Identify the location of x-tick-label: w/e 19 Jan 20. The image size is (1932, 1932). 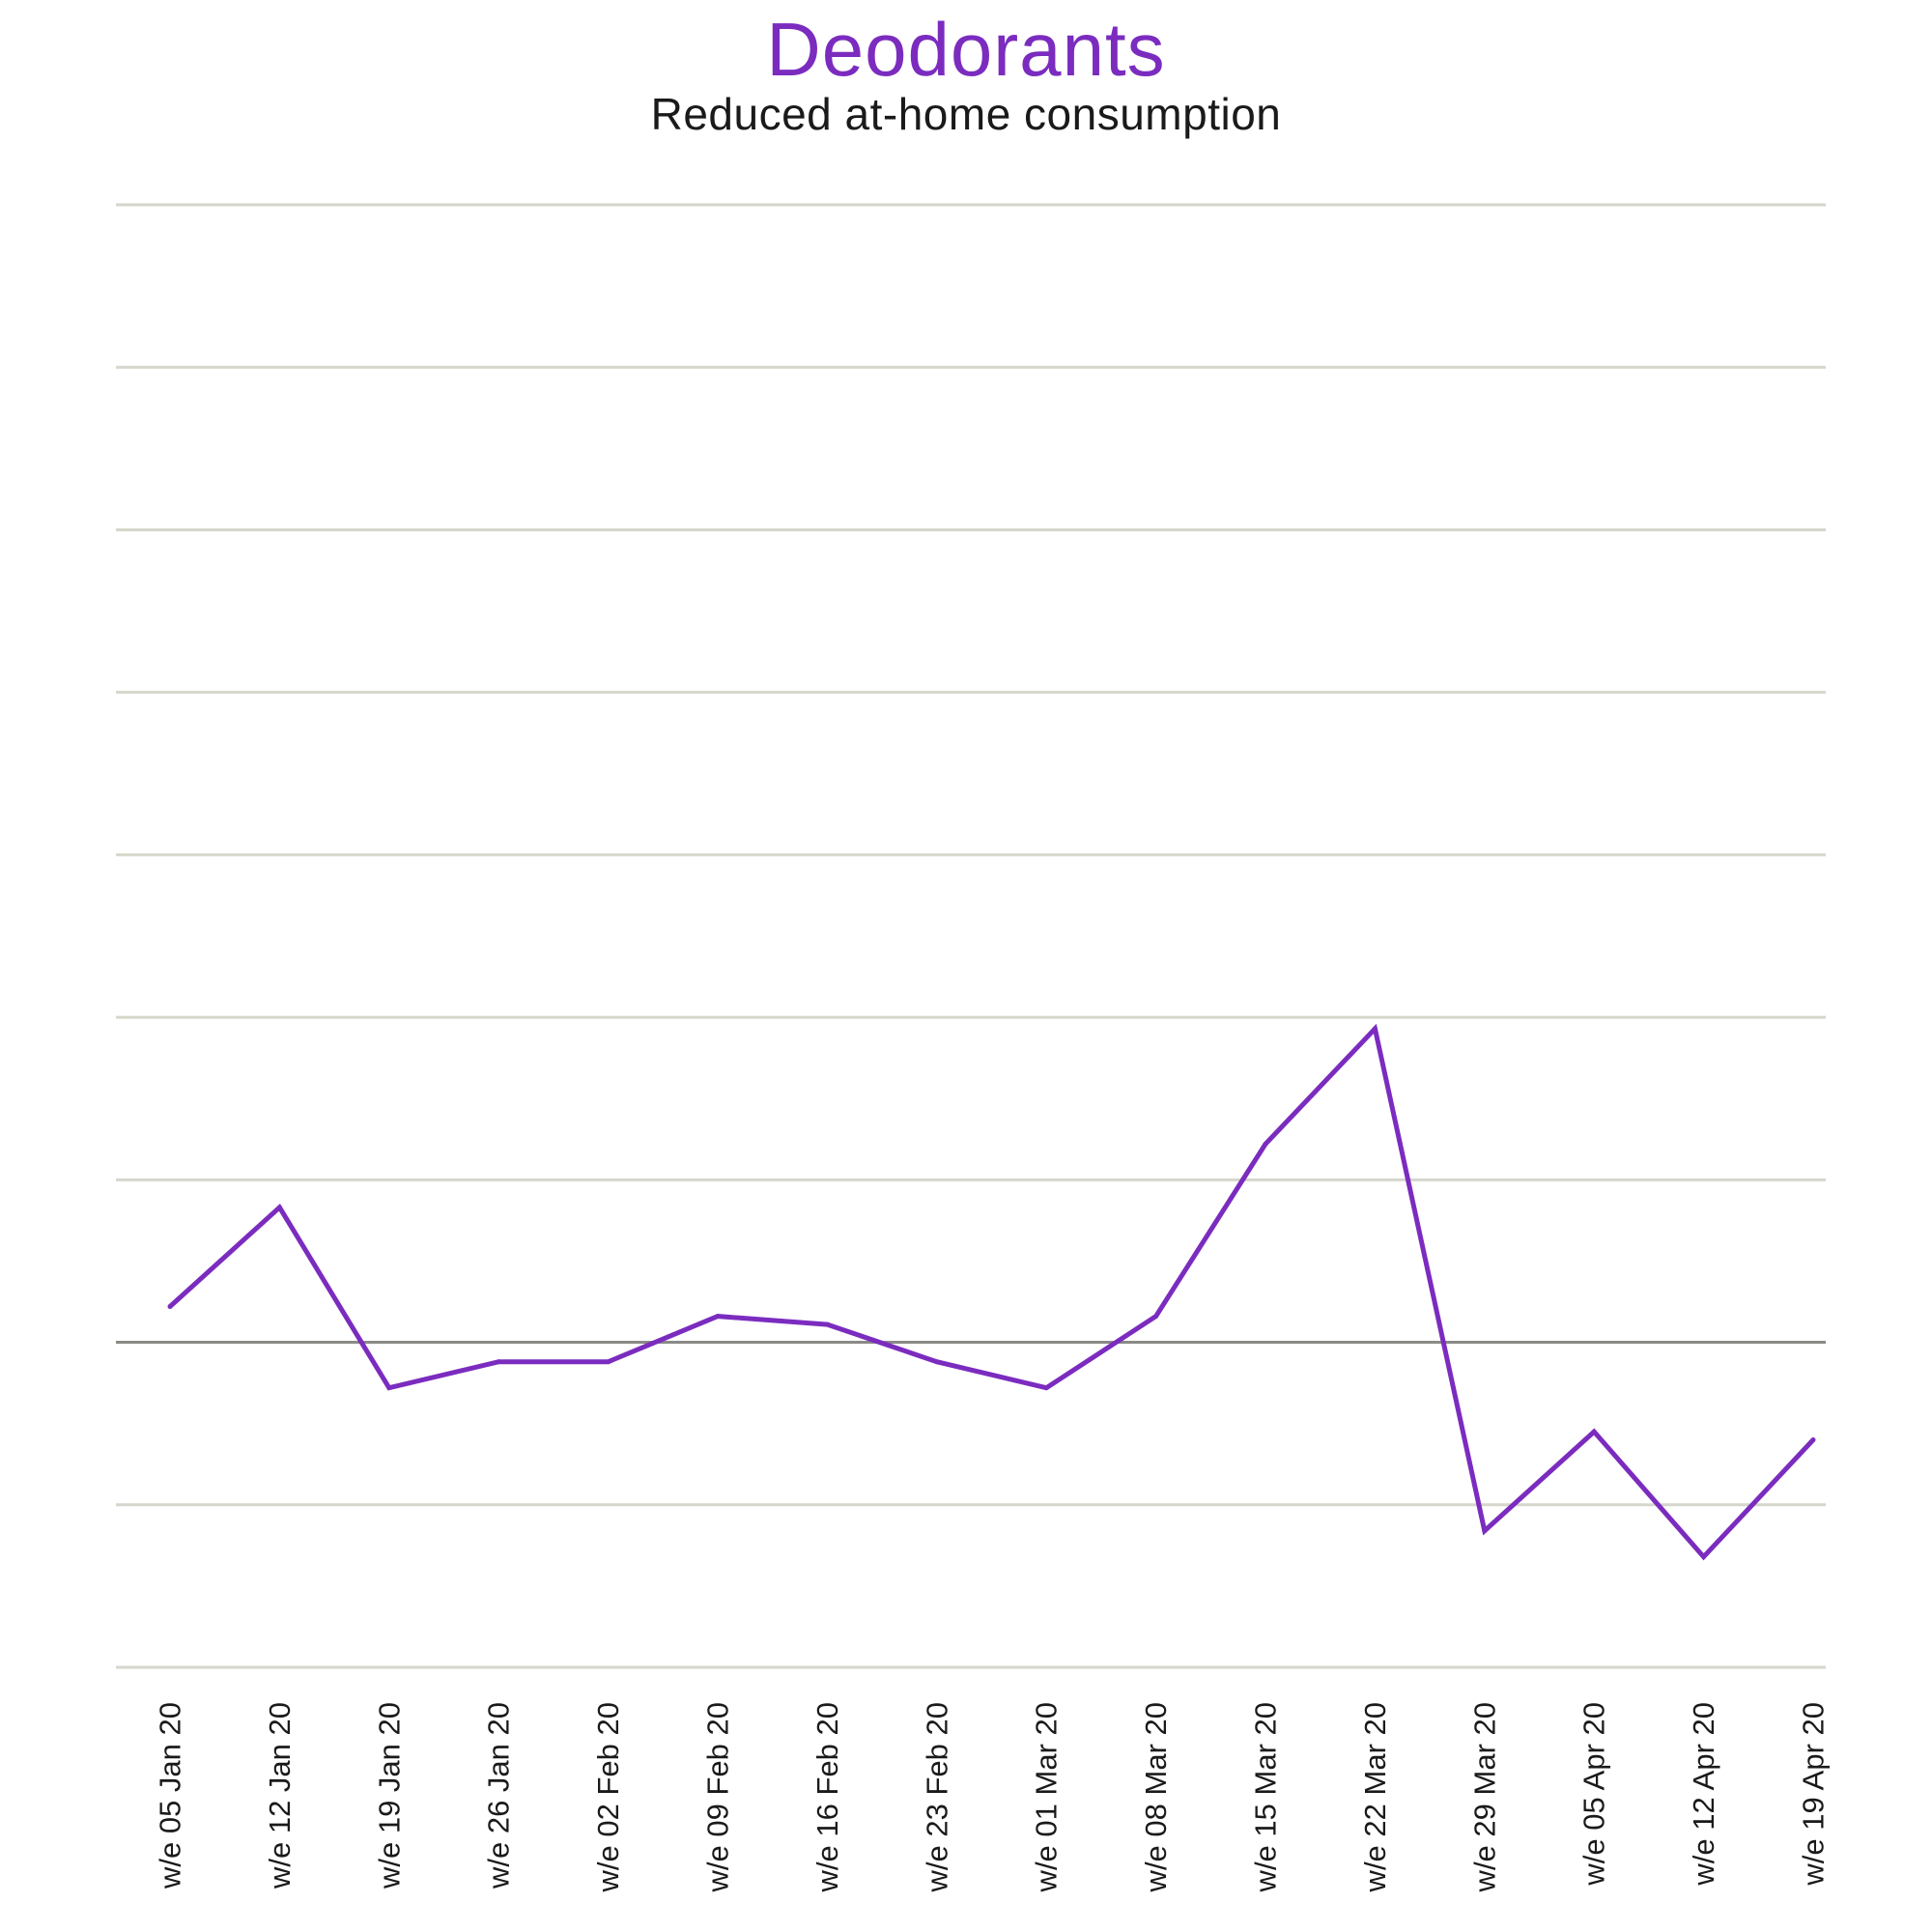
(389, 1795).